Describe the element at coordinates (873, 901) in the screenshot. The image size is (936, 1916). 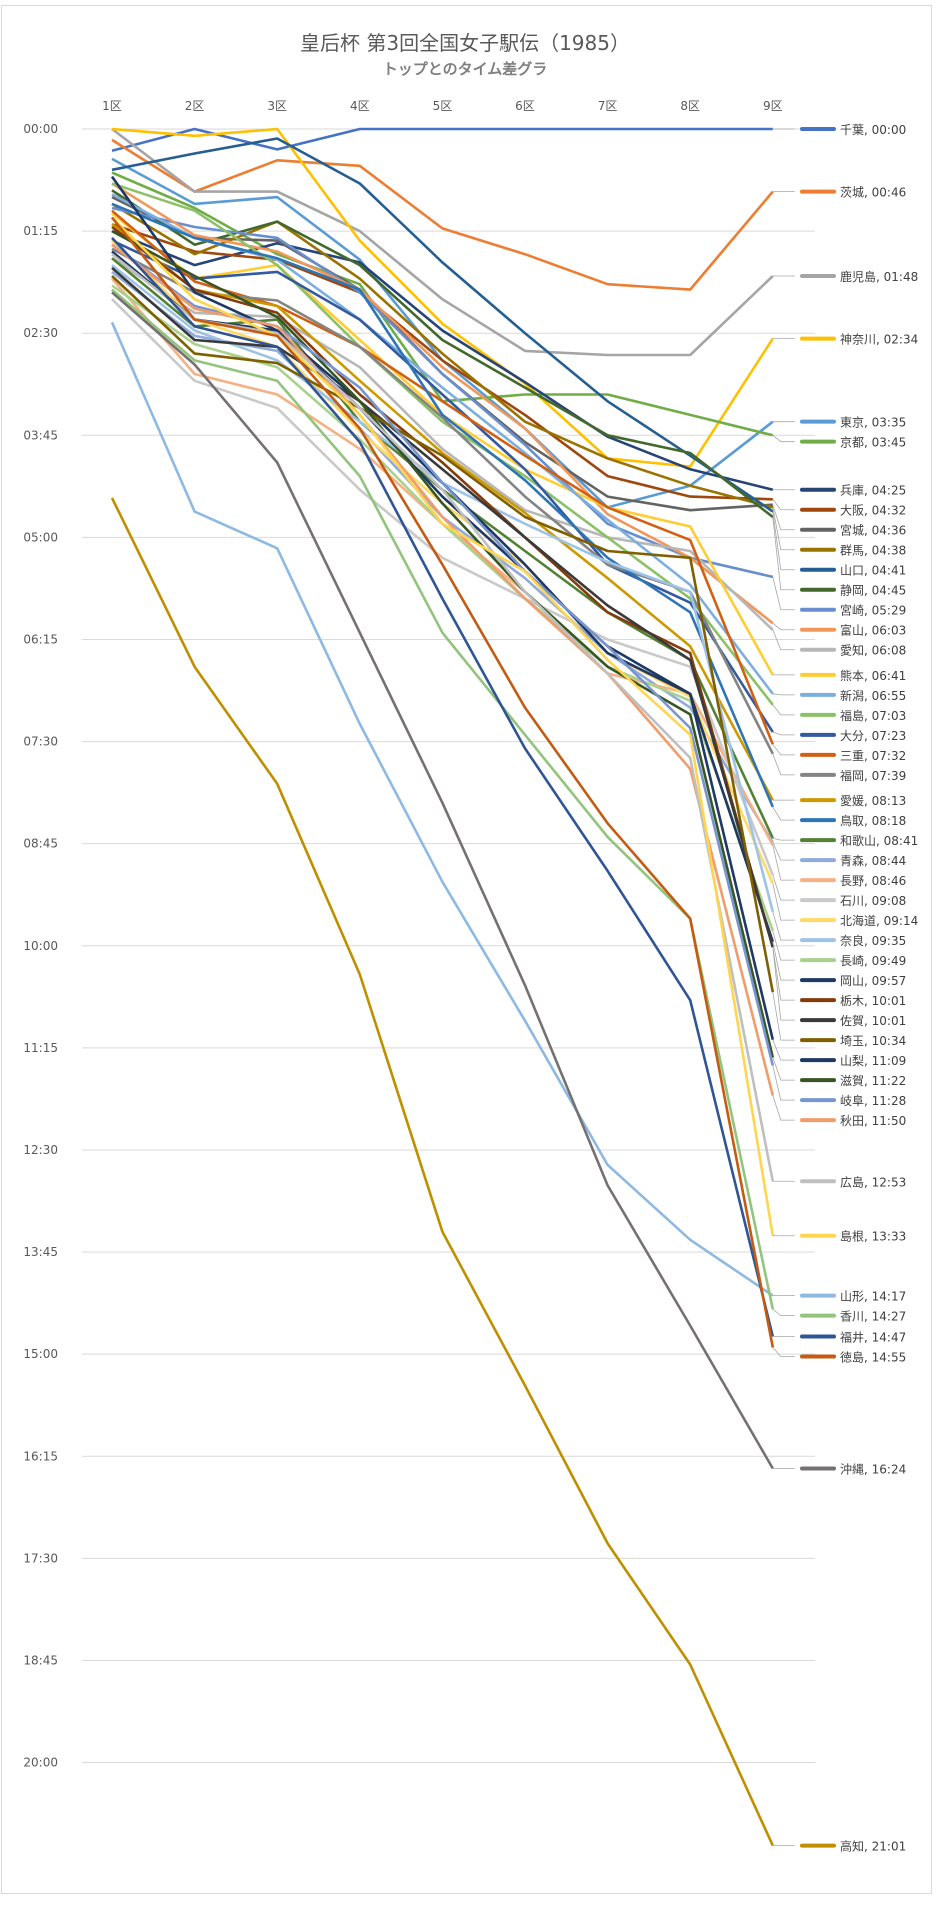
I see `legend-label: 石川, 09:08` at that location.